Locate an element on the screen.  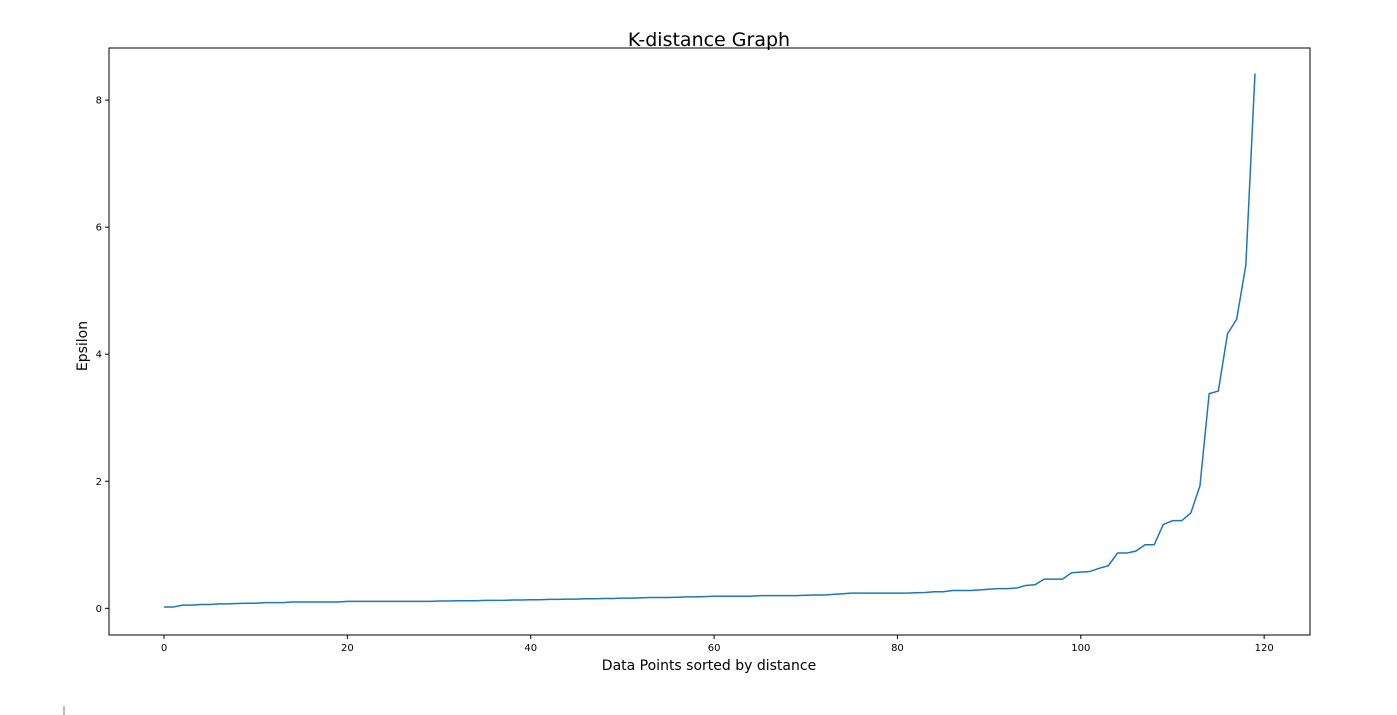
x-axis-label: Data Points sorted by distance is located at coordinates (709, 666).